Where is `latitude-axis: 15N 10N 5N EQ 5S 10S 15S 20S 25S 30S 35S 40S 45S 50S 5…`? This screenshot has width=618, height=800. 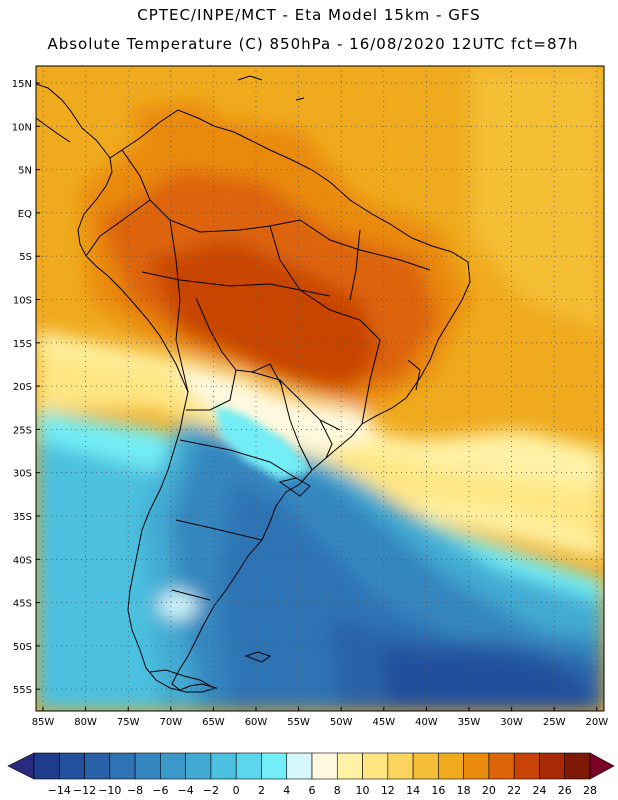
latitude-axis: 15N 10N 5N EQ 5S 10S 15S 20S 25S 30S 35S 40S 45S 50S 5… is located at coordinates (26, 387).